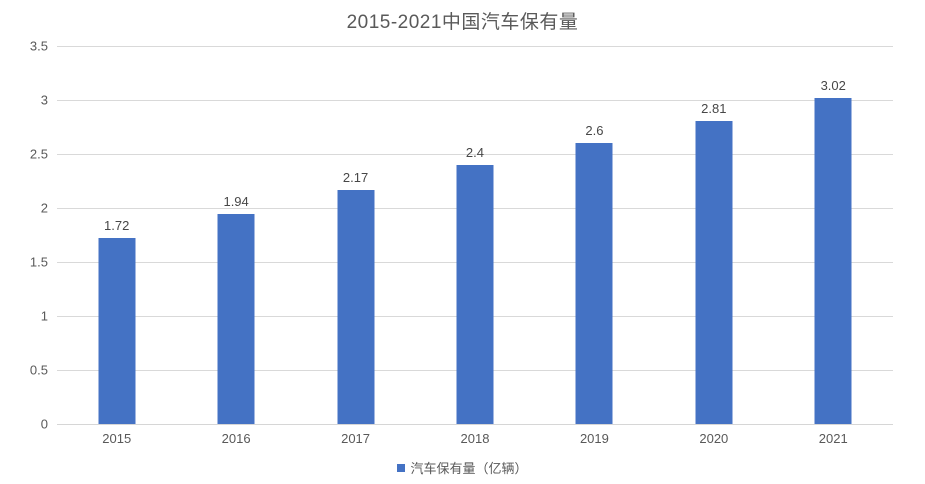 This screenshot has width=925, height=484. I want to click on bar-value-label: 2.6, so click(594, 131).